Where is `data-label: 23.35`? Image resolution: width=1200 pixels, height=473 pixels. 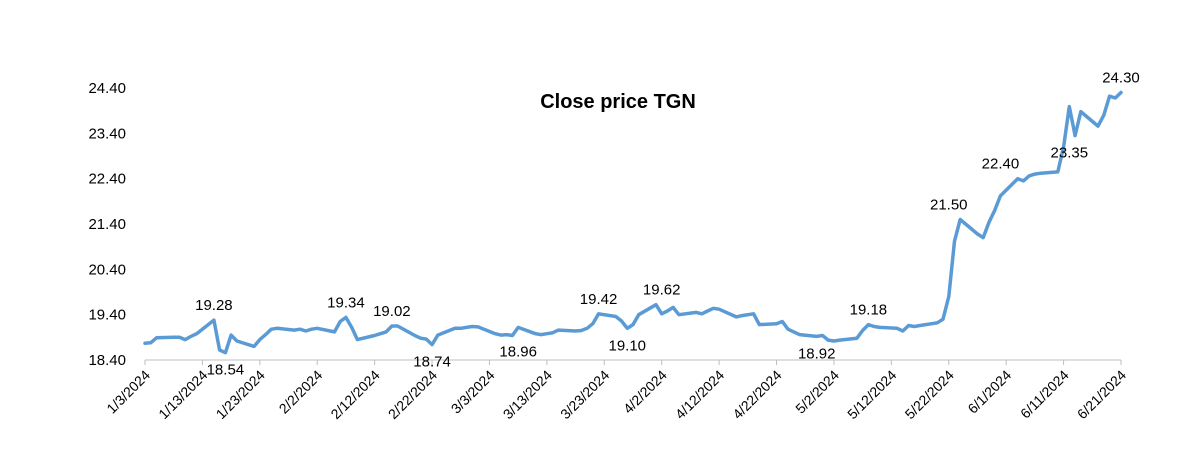
data-label: 23.35 is located at coordinates (1070, 153).